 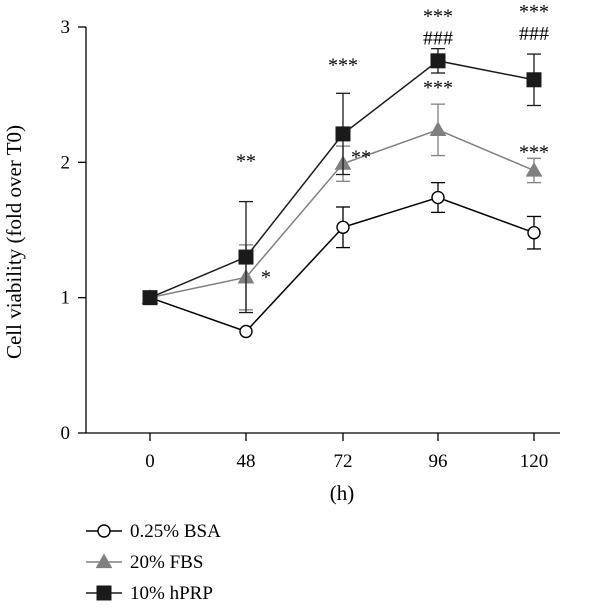 I want to click on series-1-annotation-4-line-0: ***, so click(x=534, y=152).